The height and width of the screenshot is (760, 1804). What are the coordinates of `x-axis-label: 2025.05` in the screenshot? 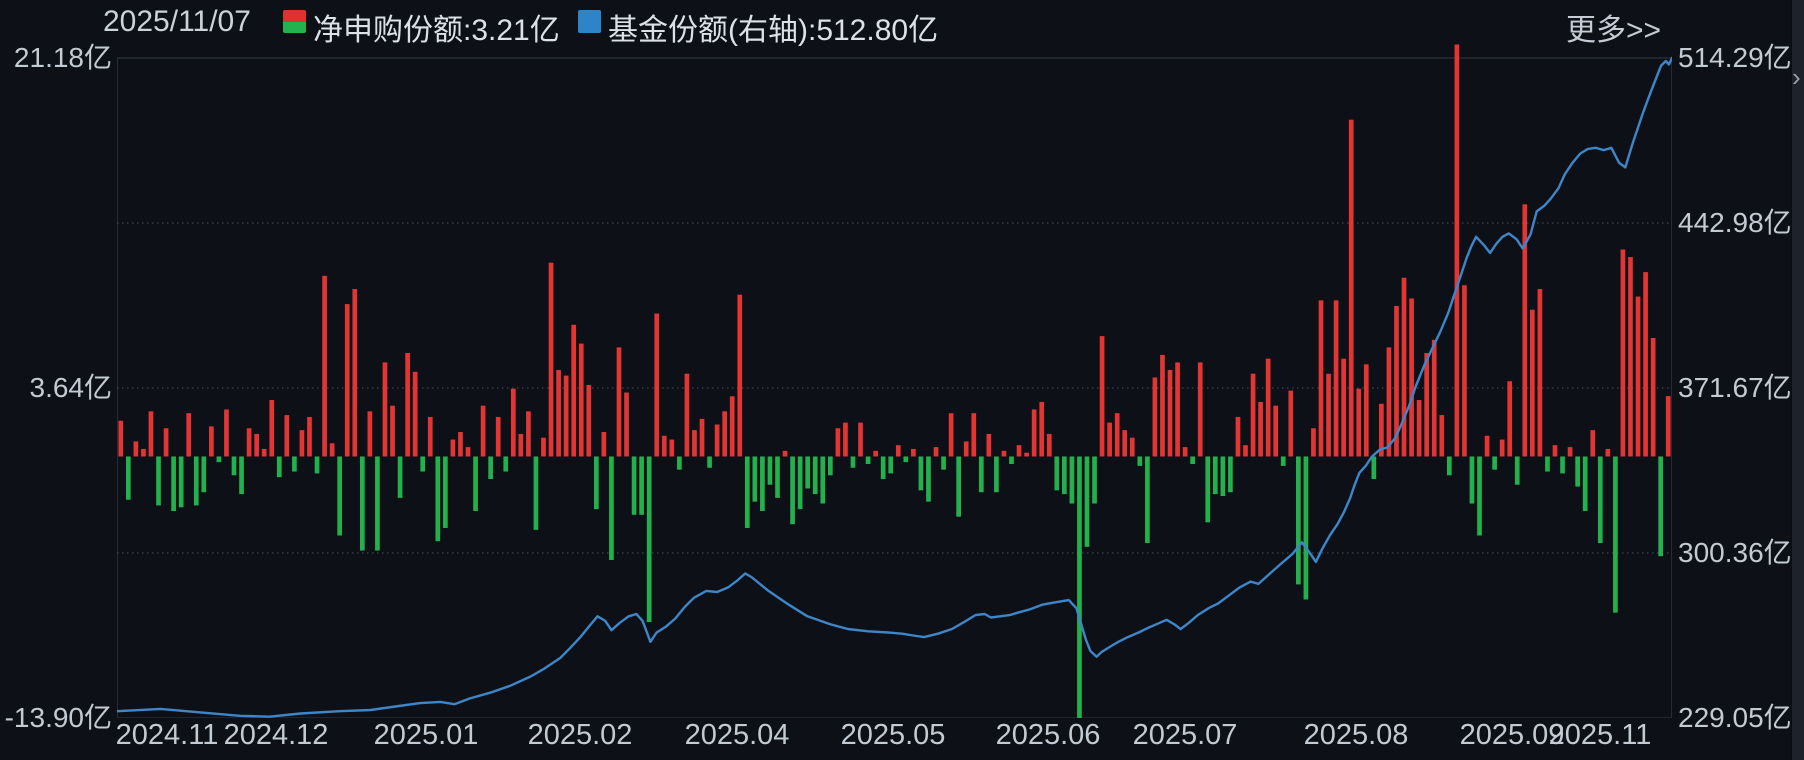 It's located at (893, 735).